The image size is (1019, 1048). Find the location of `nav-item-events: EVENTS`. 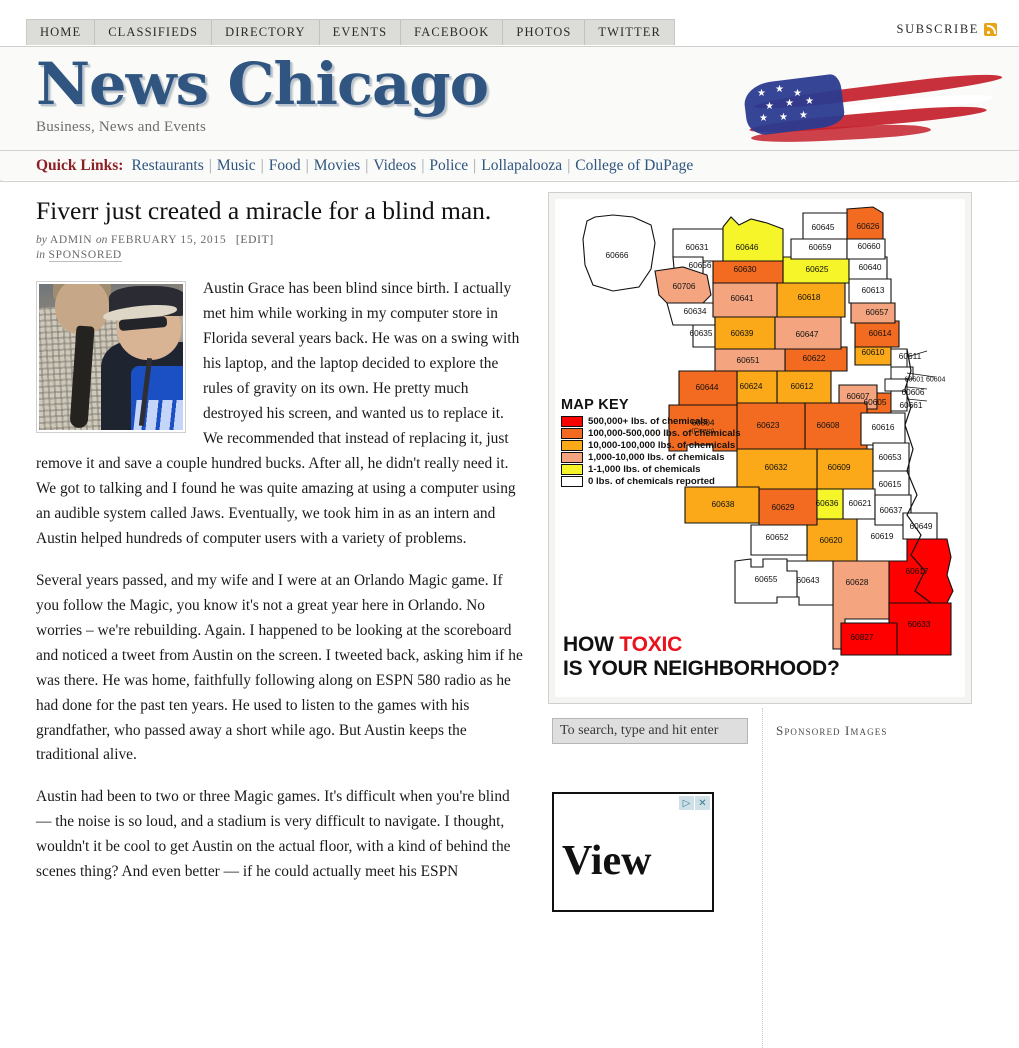

nav-item-events: EVENTS is located at coordinates (361, 32).